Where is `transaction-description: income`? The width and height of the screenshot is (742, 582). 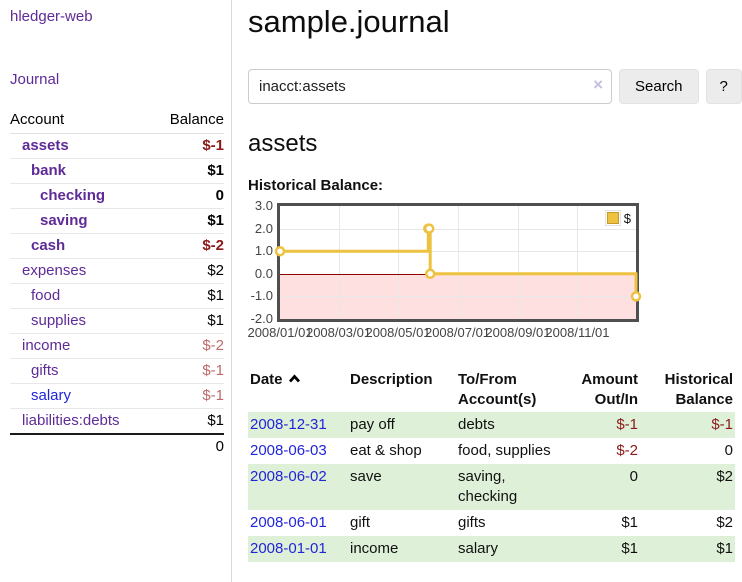
transaction-description: income is located at coordinates (374, 548).